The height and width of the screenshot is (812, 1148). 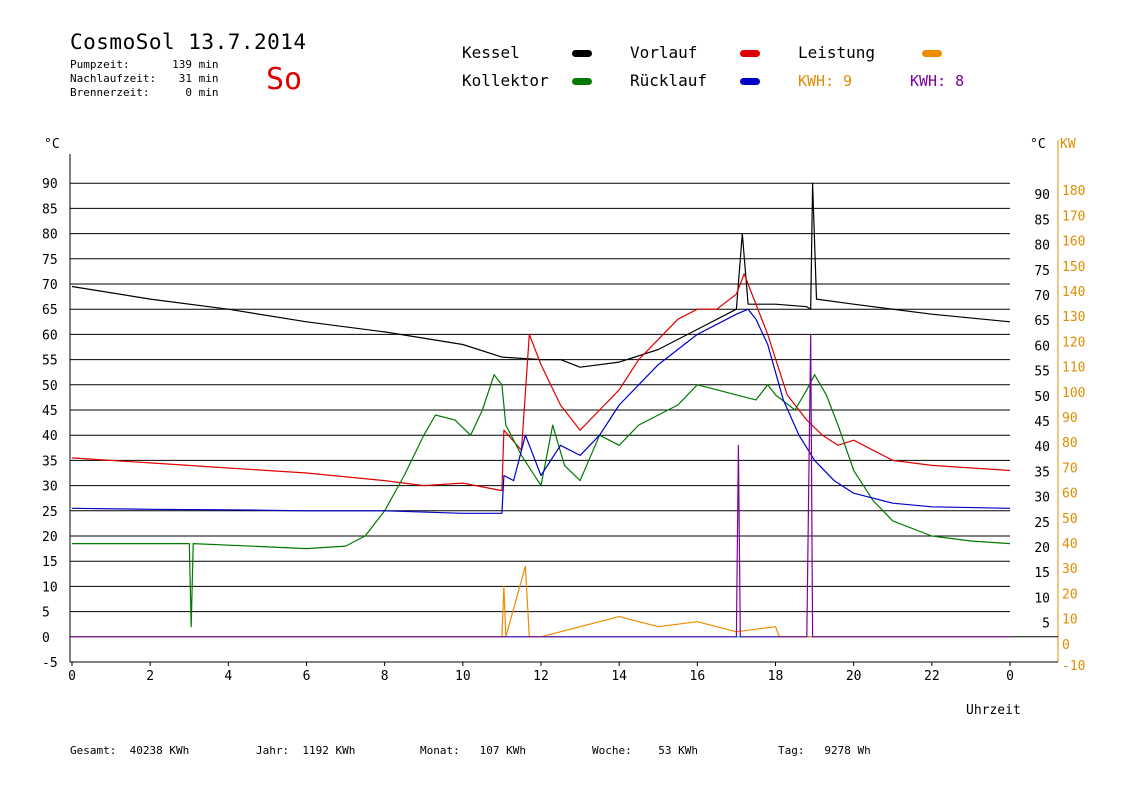 What do you see at coordinates (664, 52) in the screenshot?
I see `legend-vorlauf-label: Vorlauf` at bounding box center [664, 52].